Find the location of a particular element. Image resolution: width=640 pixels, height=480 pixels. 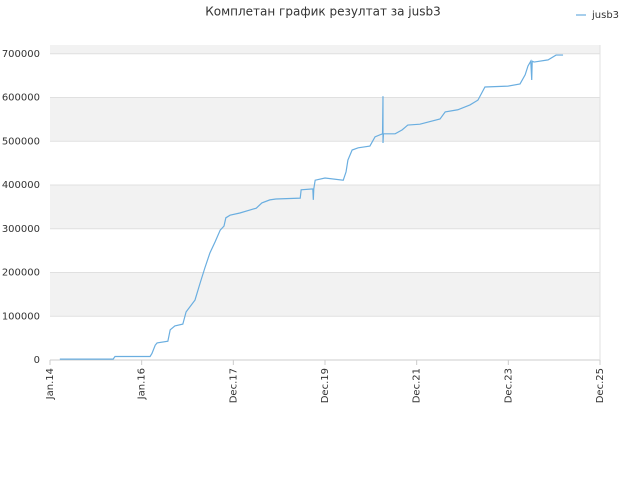

y-tick-label: 200000 is located at coordinates (21, 273).